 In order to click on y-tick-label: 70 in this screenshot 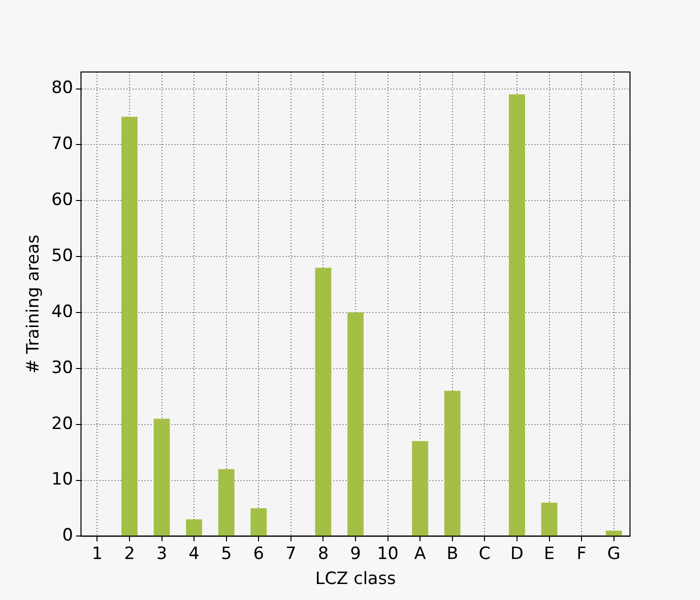, I will do `click(62, 144)`.